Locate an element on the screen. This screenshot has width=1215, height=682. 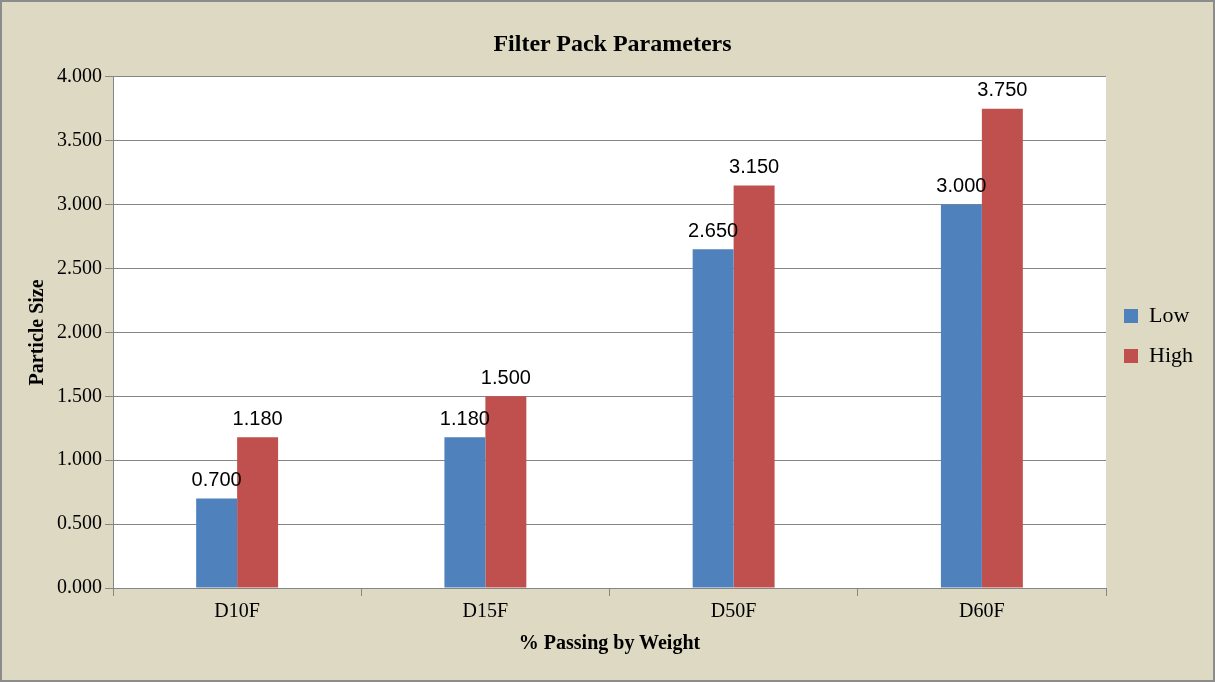
legend-label: Low is located at coordinates (1169, 314).